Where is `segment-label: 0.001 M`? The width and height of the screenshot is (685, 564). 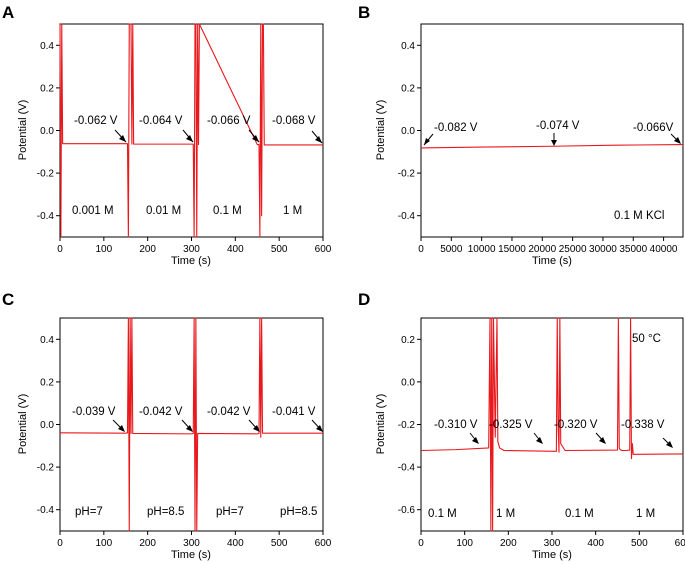 segment-label: 0.001 M is located at coordinates (93, 211).